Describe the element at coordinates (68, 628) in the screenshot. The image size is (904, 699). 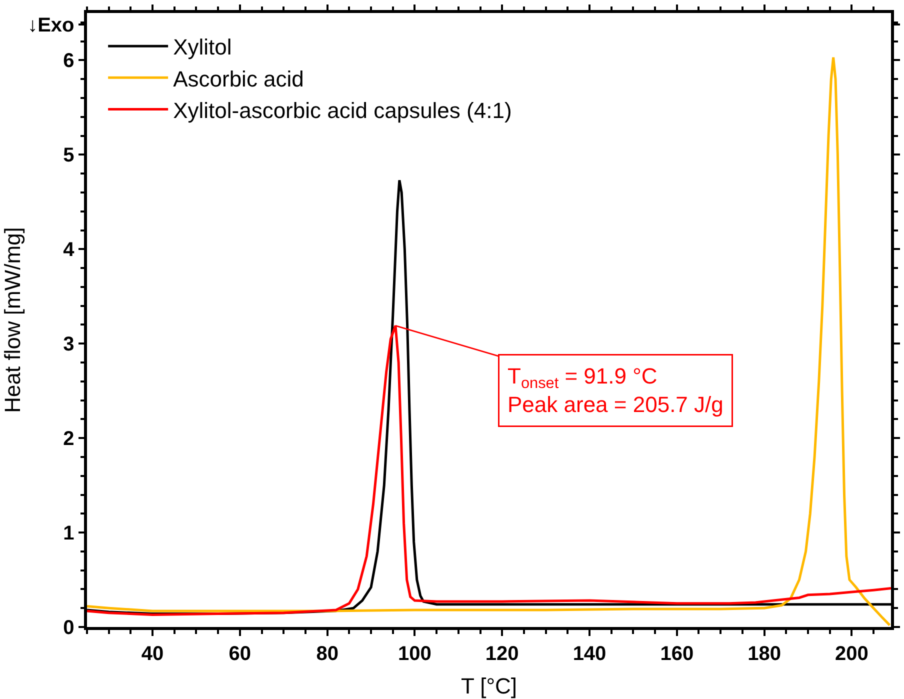
I see `y-tick-label: 0` at that location.